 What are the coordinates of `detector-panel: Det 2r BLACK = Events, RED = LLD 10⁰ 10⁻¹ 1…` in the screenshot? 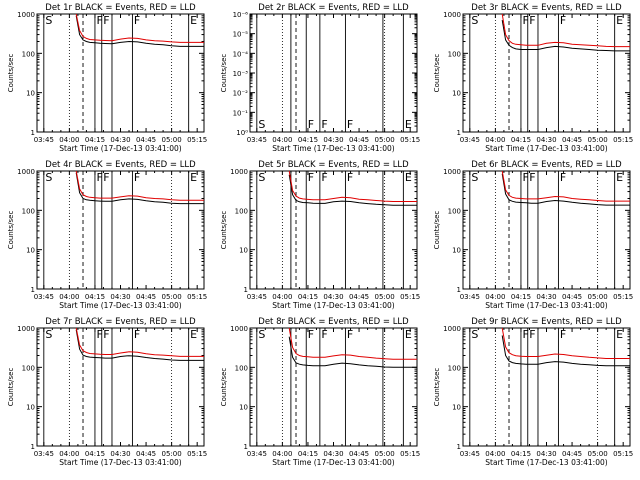 It's located at (320, 78).